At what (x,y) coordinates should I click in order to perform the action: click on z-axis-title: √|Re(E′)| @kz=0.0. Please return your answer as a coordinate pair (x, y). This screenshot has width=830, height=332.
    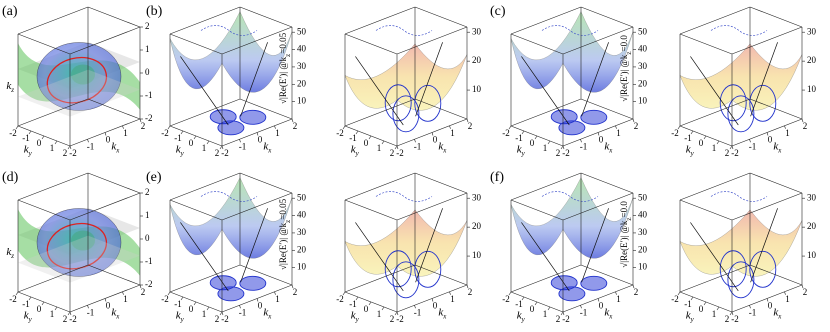
    Looking at the image, I should click on (626, 68).